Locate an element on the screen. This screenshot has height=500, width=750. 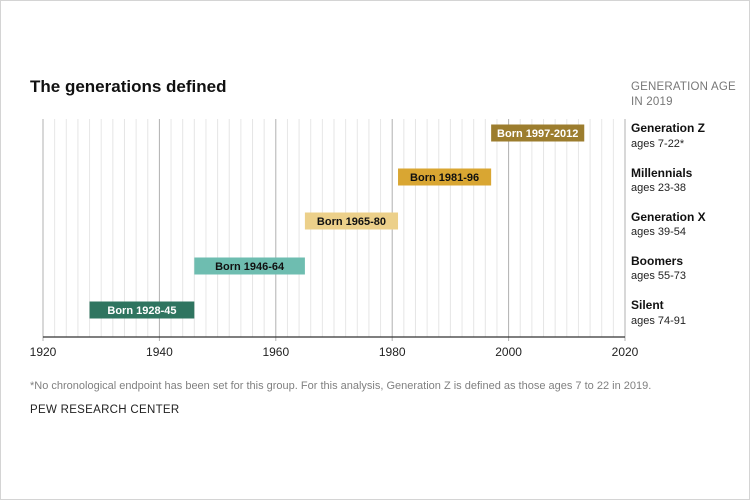
bar-silent is located at coordinates (142, 310).